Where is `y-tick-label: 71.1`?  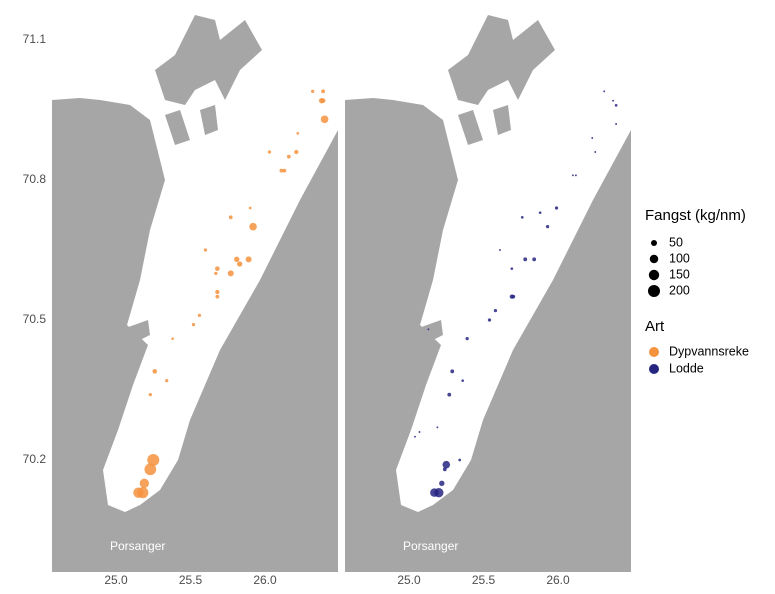
y-tick-label: 71.1 is located at coordinates (35, 39).